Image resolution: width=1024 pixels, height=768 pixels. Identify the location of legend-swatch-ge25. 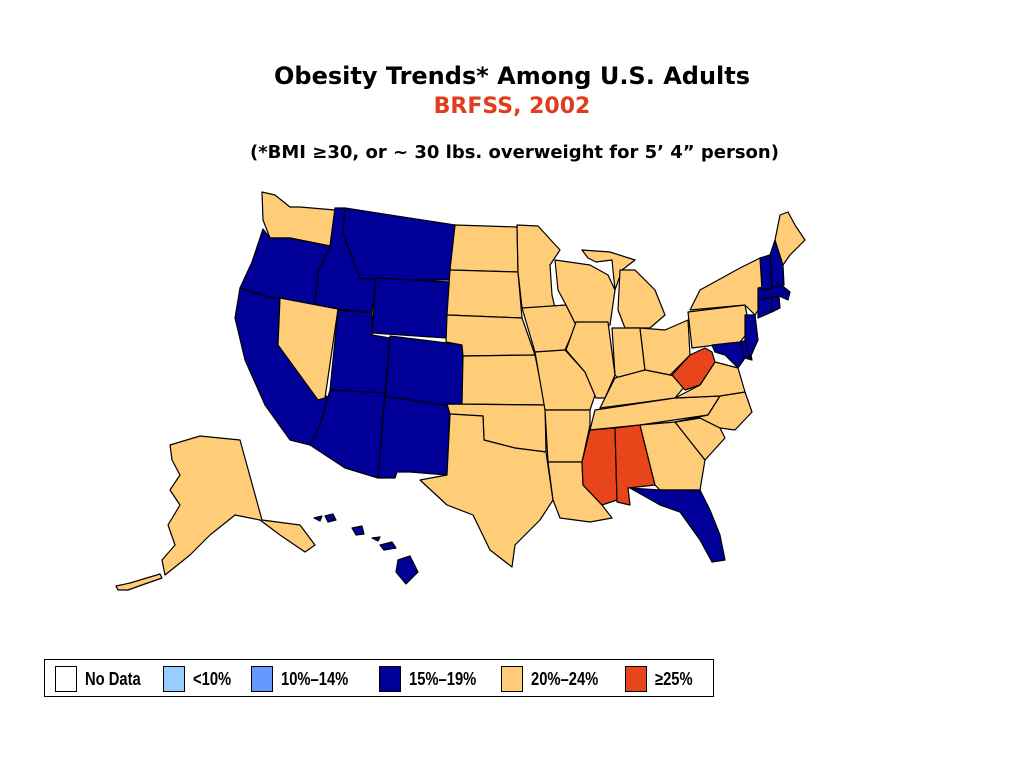
(636, 679).